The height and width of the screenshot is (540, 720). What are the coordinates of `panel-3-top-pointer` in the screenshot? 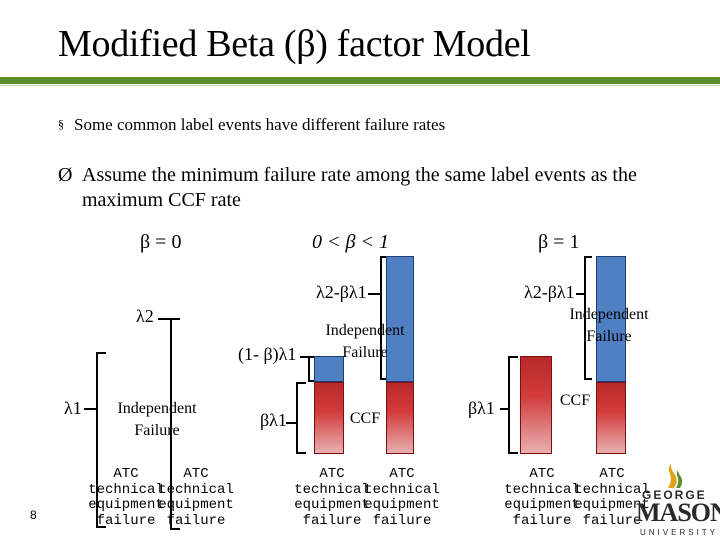 It's located at (581, 294).